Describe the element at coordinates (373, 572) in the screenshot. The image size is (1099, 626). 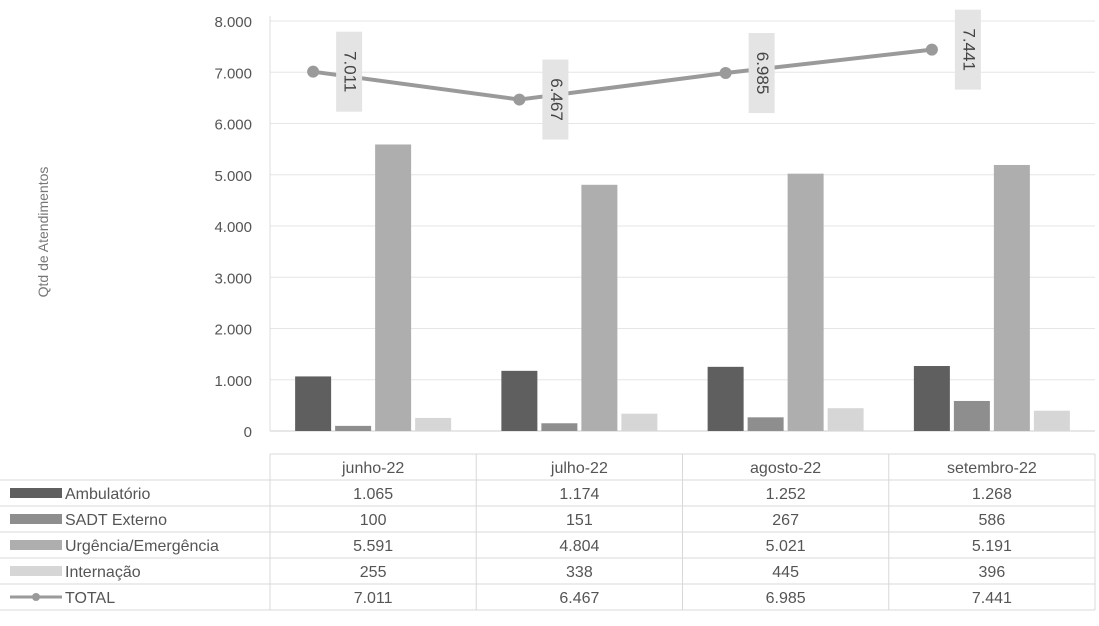
I see `table-cell: 255` at that location.